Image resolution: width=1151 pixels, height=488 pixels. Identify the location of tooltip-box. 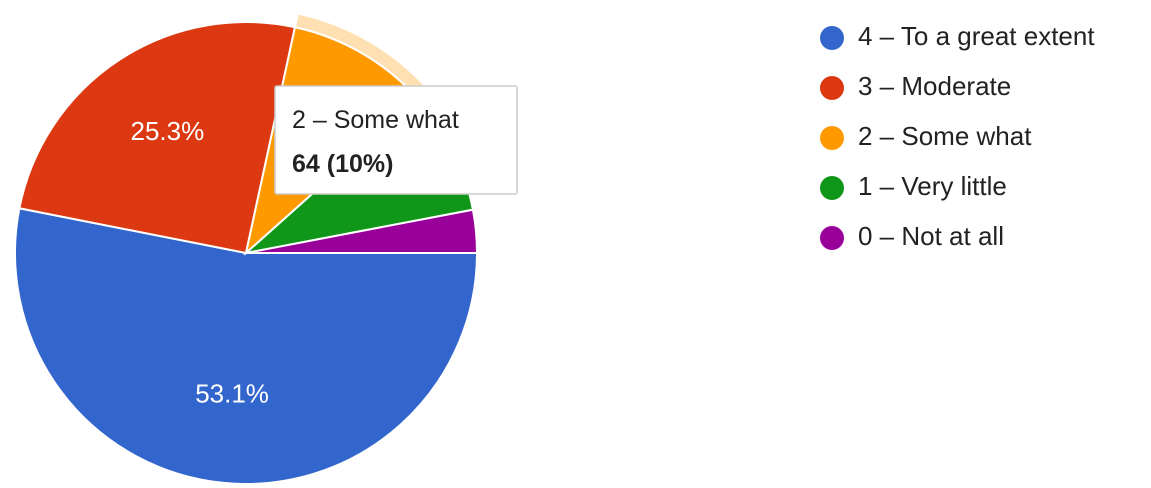
(396, 140).